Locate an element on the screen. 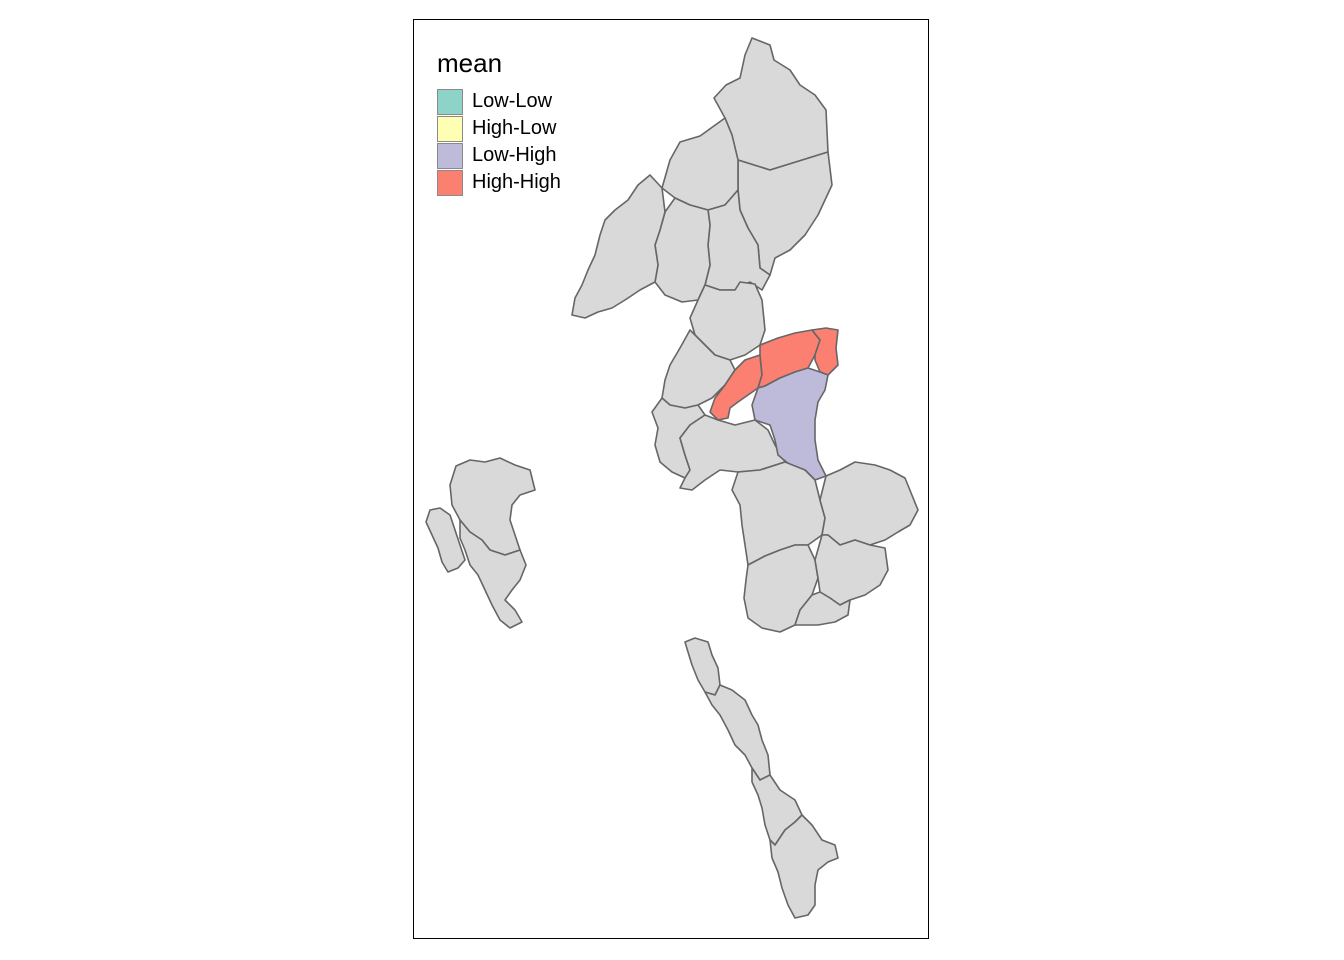 The height and width of the screenshot is (960, 1344). legend-label: Low-Low is located at coordinates (512, 101).